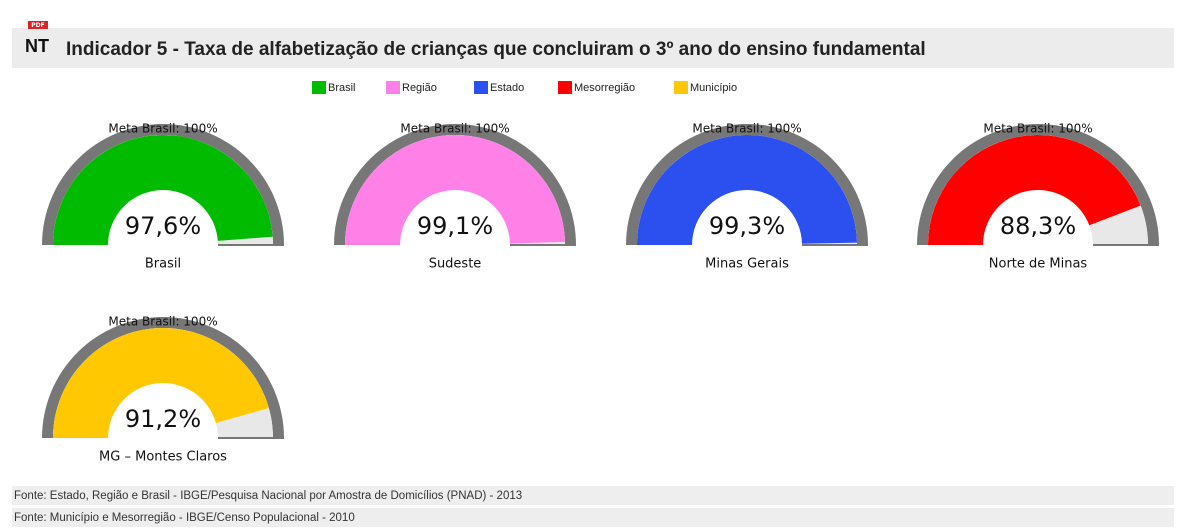 The height and width of the screenshot is (530, 1186). What do you see at coordinates (507, 88) in the screenshot?
I see `legend-label: Estado` at bounding box center [507, 88].